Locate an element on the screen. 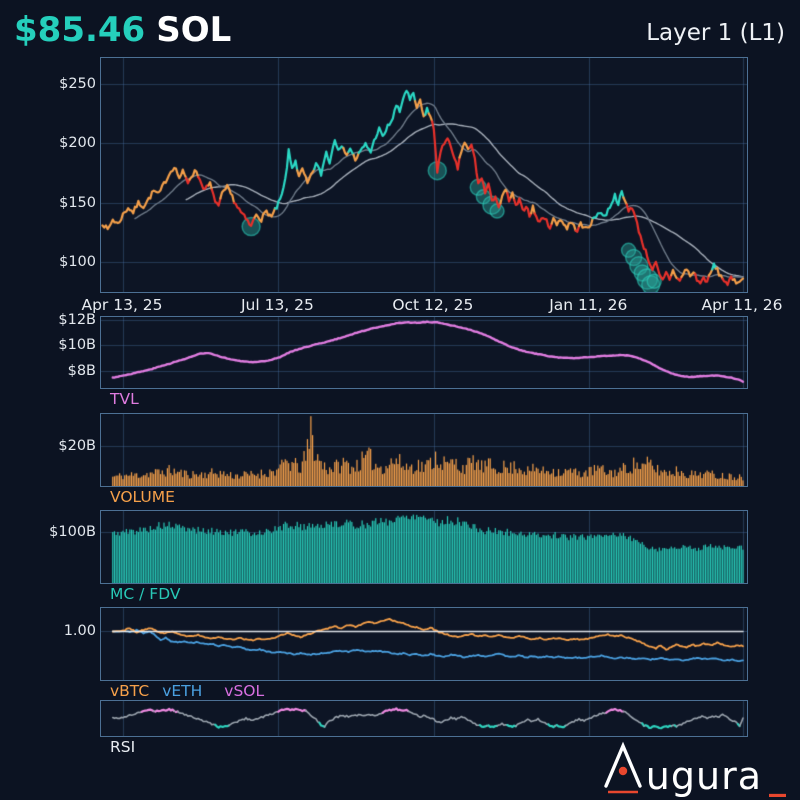  mc-fdv-chart-canvas is located at coordinates (424, 547).